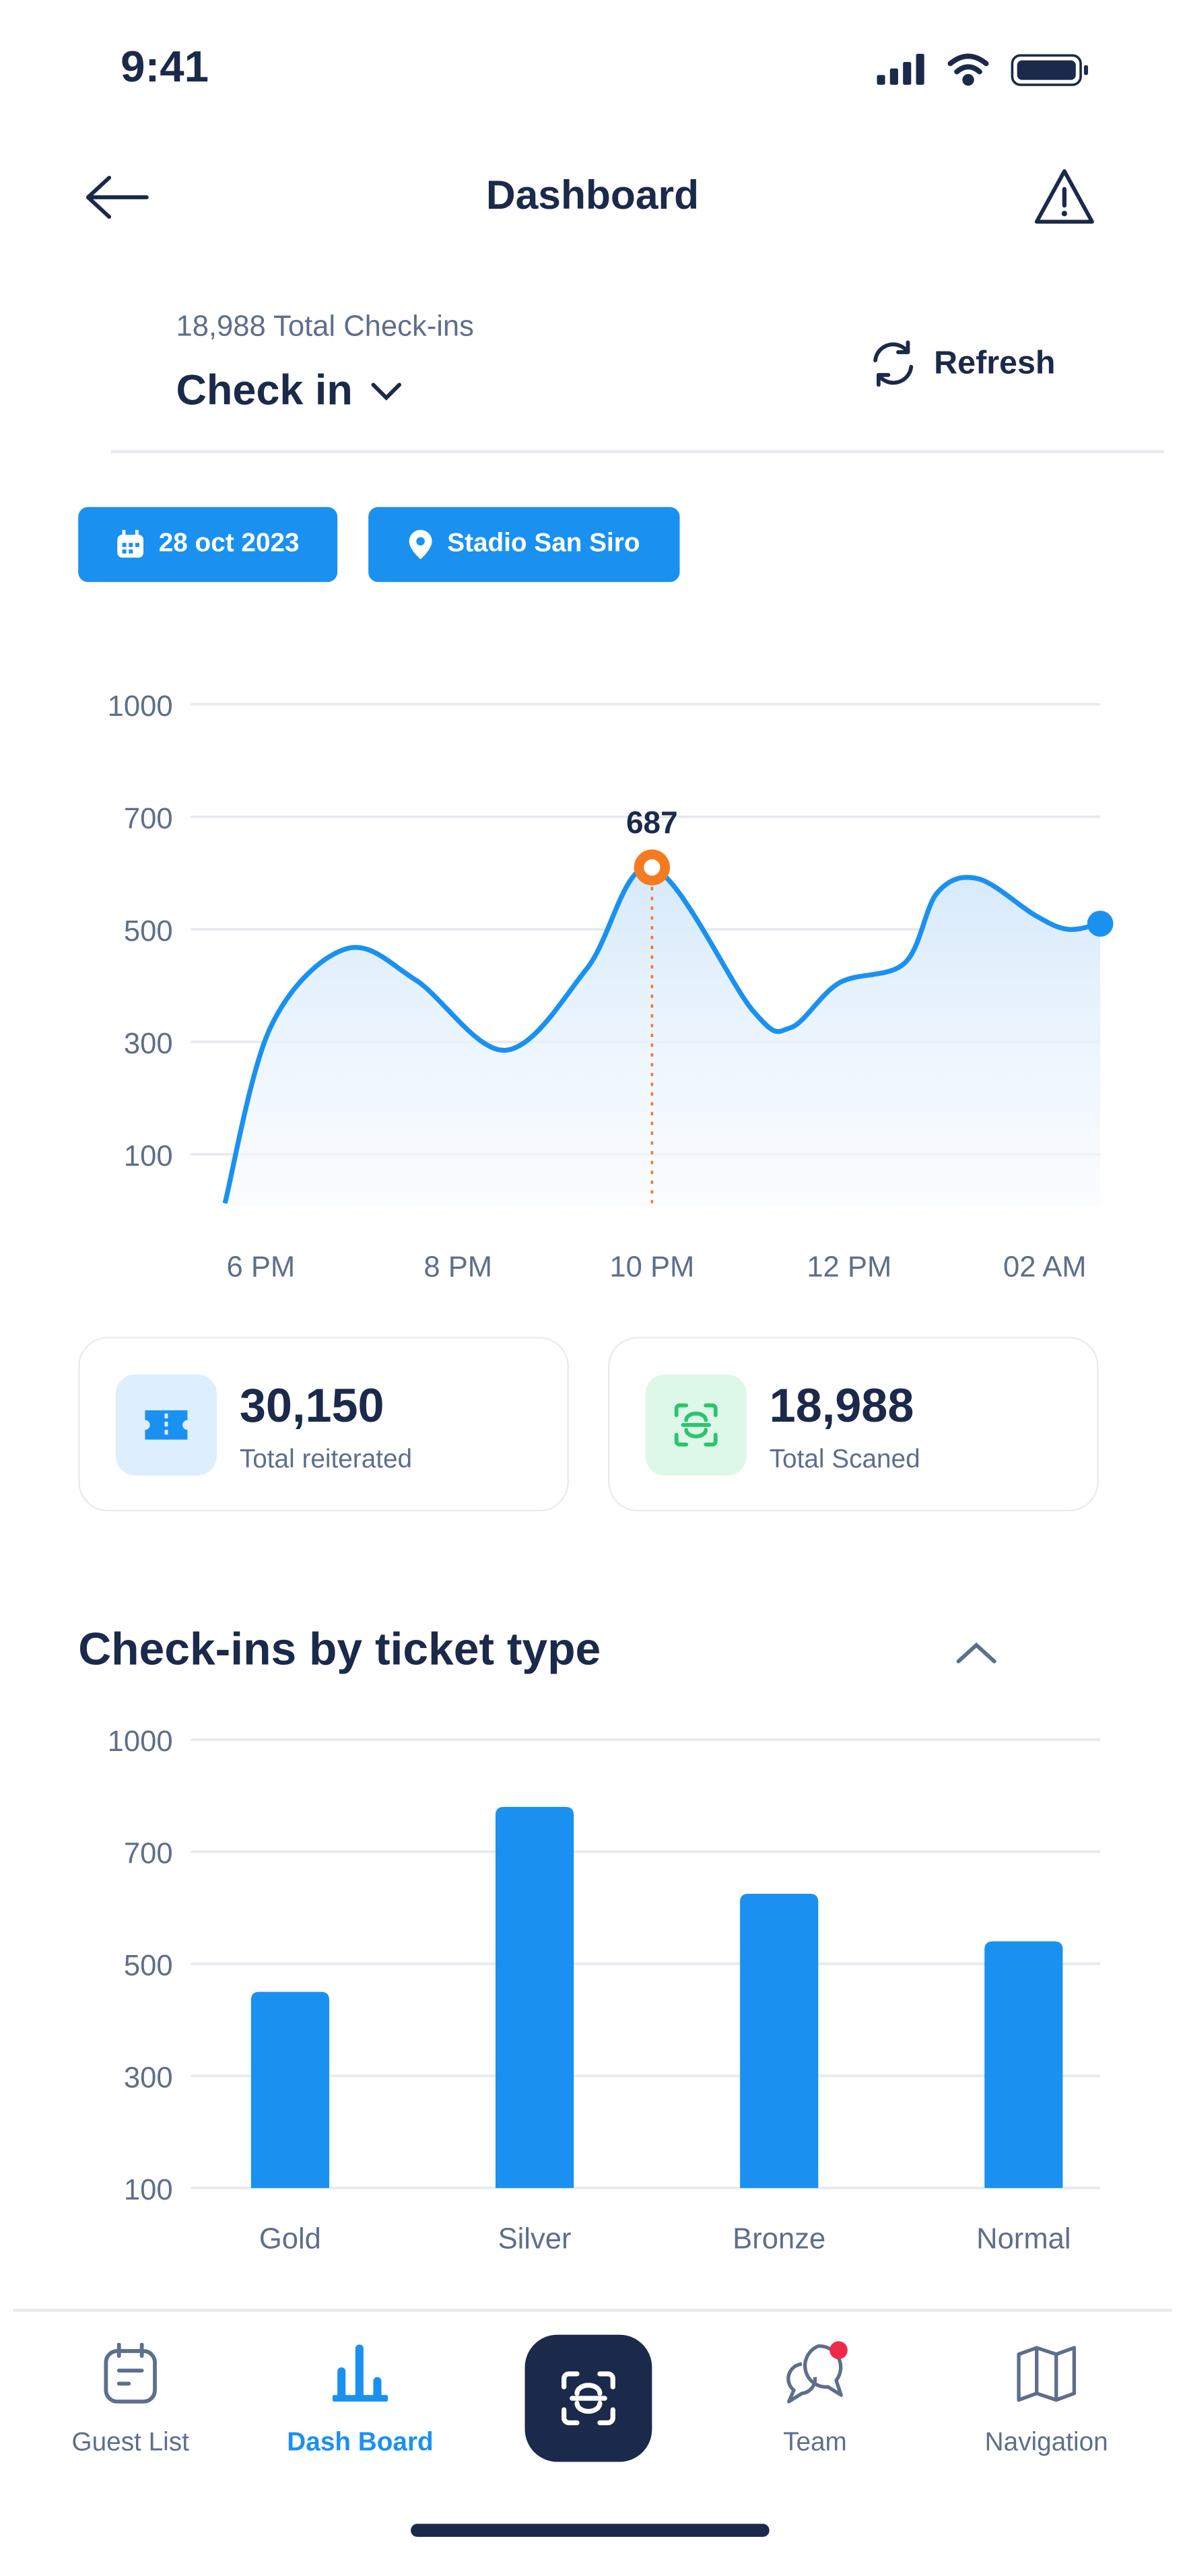  I want to click on area-fill, so click(663, 1037).